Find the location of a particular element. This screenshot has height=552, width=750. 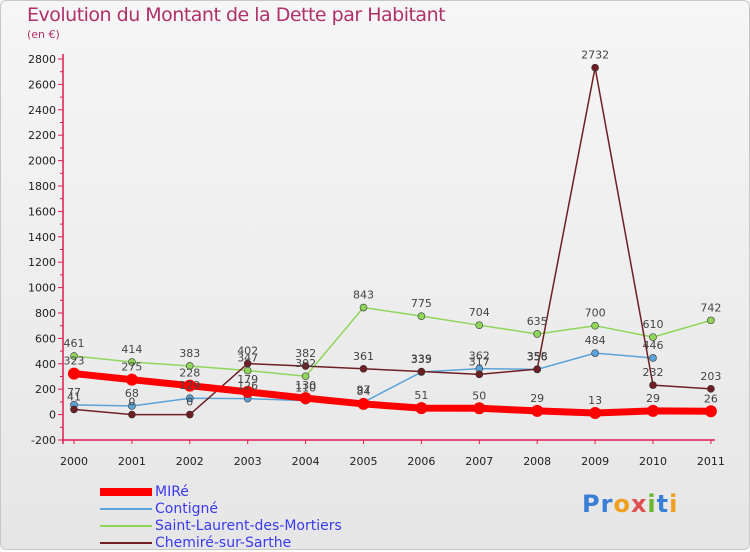

data-label-0: 228 is located at coordinates (189, 373).